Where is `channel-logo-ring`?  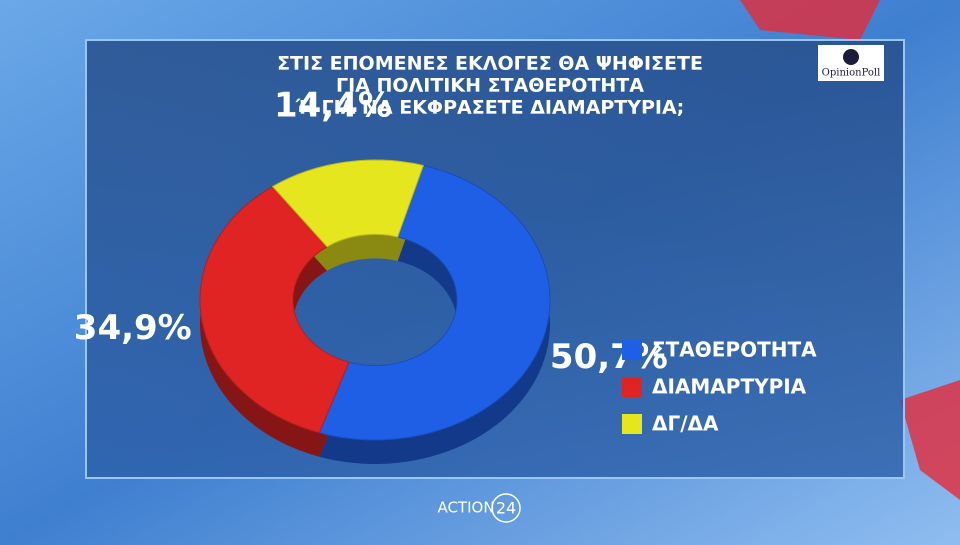
channel-logo-ring is located at coordinates (506, 508).